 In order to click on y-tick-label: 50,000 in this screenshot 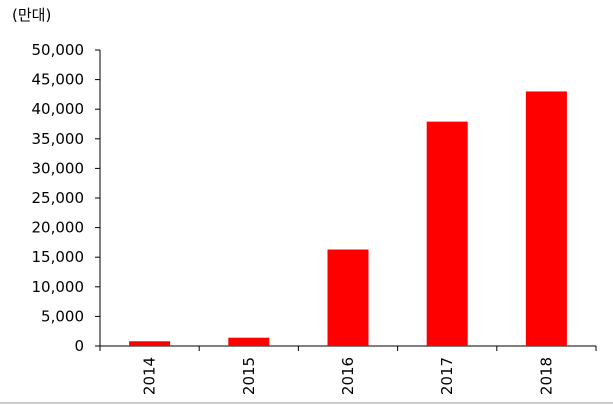, I will do `click(58, 50)`.